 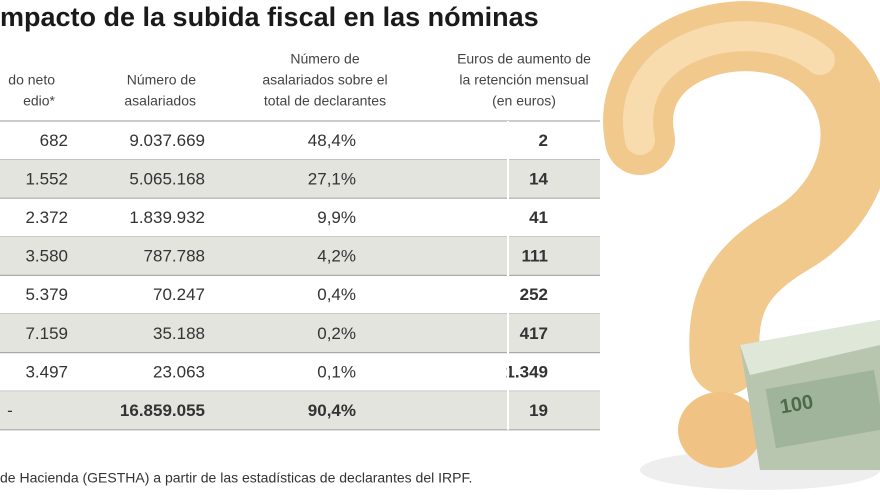 I want to click on table-cell: 1.552, so click(x=46, y=178).